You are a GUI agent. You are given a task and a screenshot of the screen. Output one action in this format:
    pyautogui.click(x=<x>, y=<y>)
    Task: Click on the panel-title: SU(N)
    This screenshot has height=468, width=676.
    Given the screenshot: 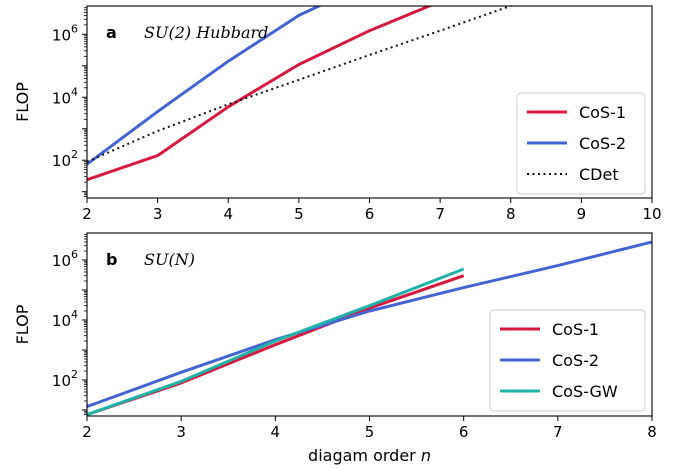 What is the action you would take?
    pyautogui.click(x=169, y=259)
    